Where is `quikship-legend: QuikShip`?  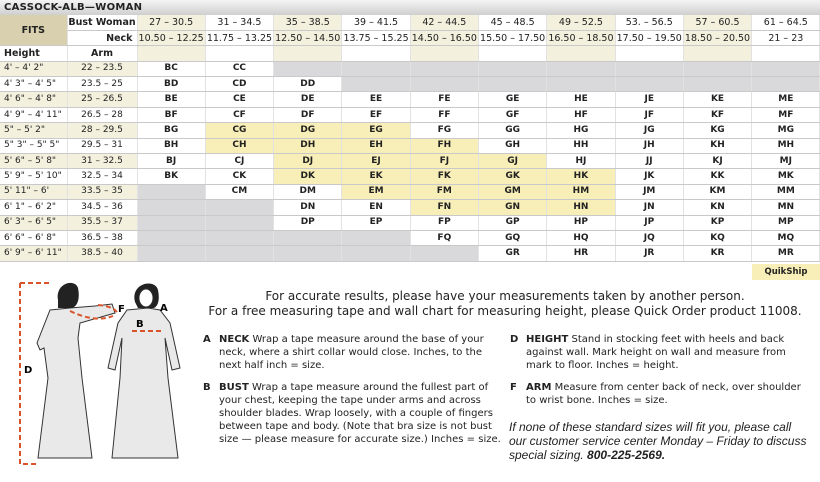
quikship-legend: QuikShip is located at coordinates (786, 272).